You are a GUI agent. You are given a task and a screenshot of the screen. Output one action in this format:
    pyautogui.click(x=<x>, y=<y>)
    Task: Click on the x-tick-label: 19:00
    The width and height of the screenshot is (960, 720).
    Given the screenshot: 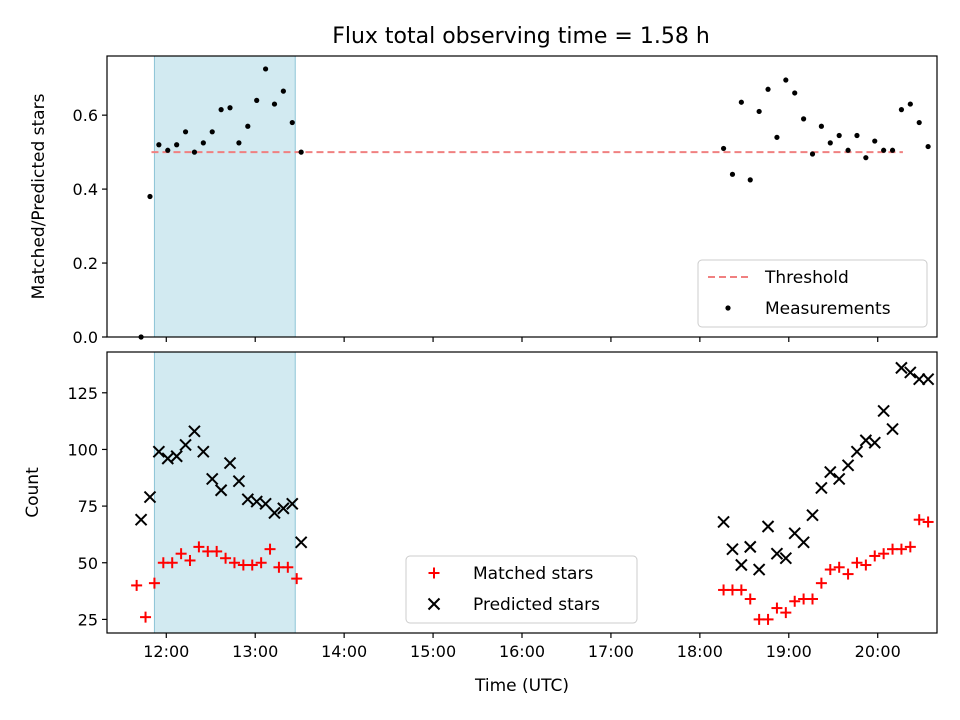 What is the action you would take?
    pyautogui.click(x=789, y=651)
    